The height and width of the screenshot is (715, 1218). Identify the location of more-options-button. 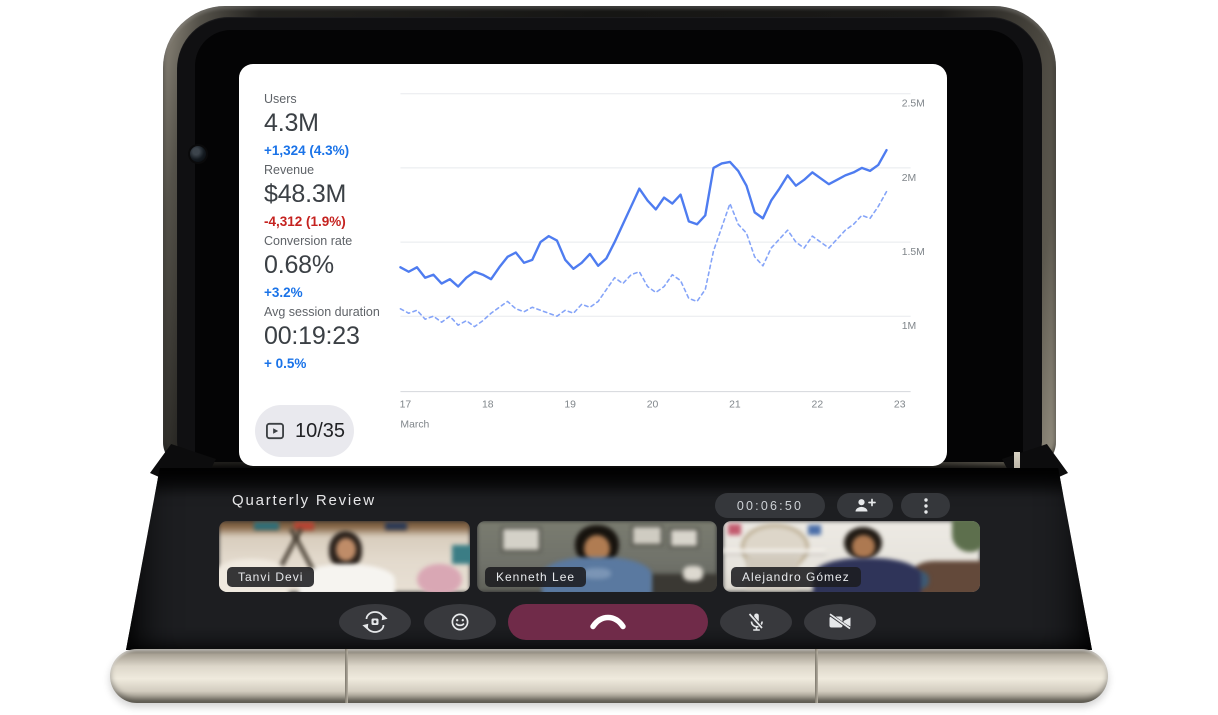
(925, 505).